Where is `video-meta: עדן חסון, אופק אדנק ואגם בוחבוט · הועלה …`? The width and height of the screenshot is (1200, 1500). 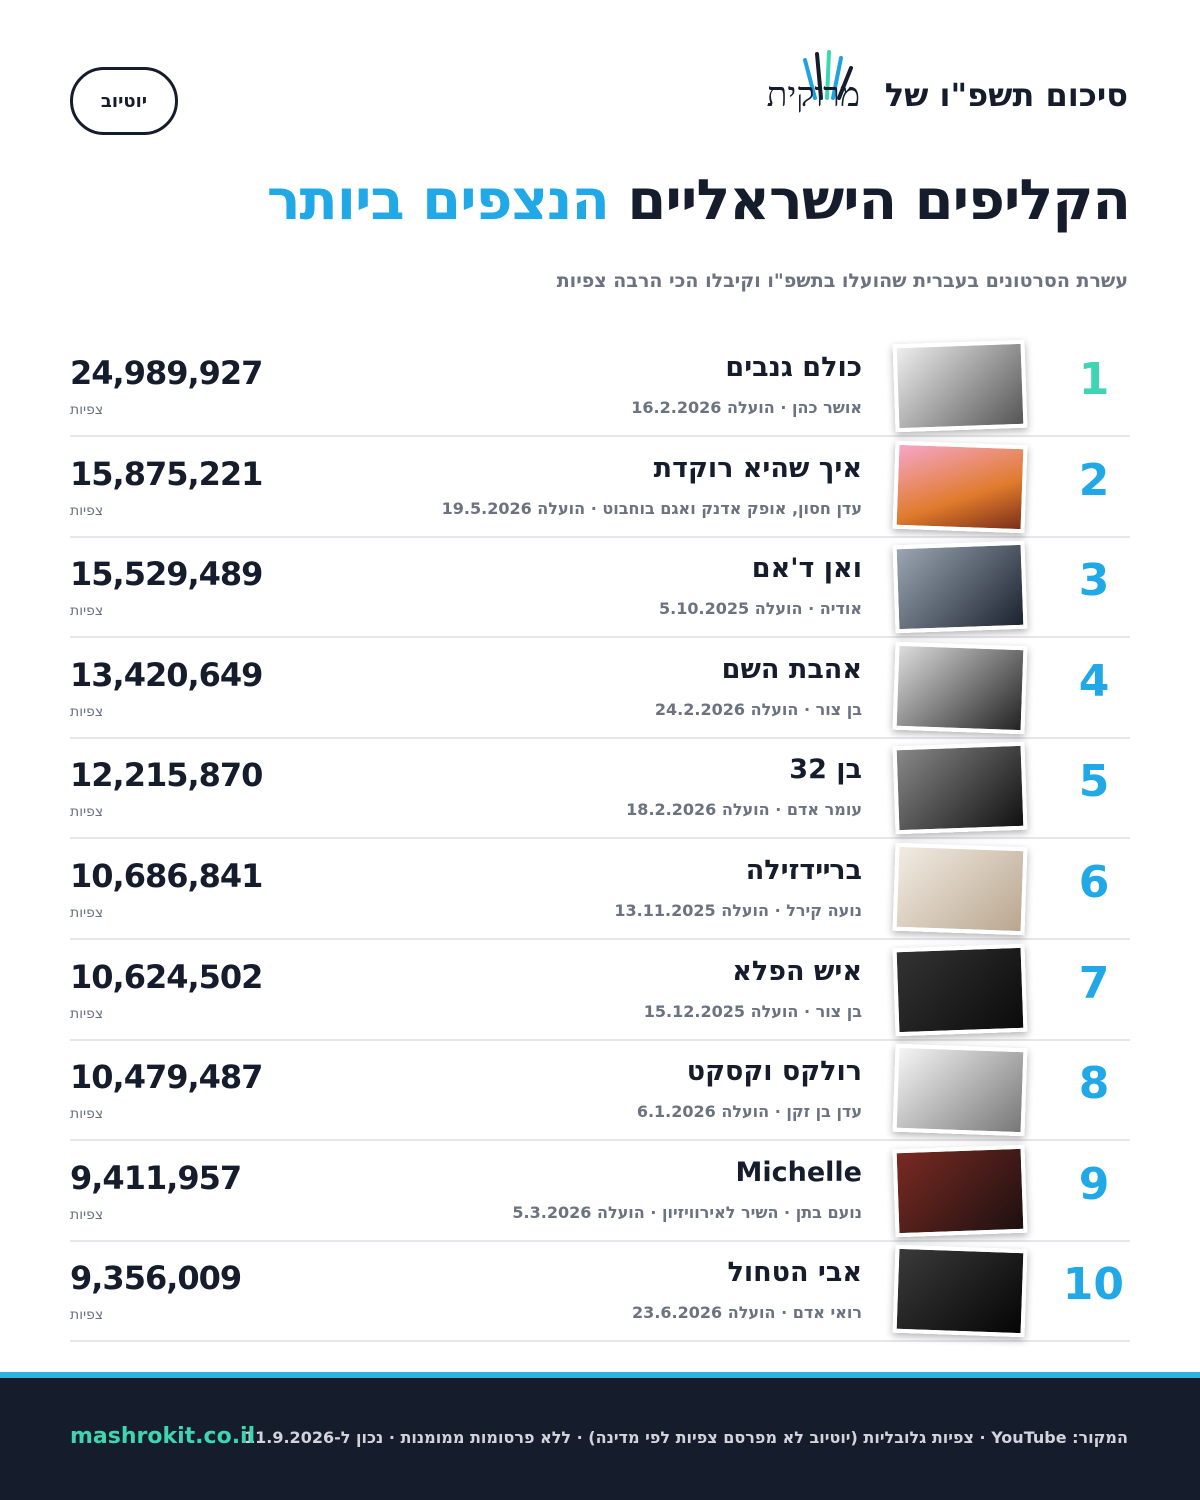
video-meta: עדן חסון, אופק אדנק ואגם בוחבוט · הועלה … is located at coordinates (651, 508).